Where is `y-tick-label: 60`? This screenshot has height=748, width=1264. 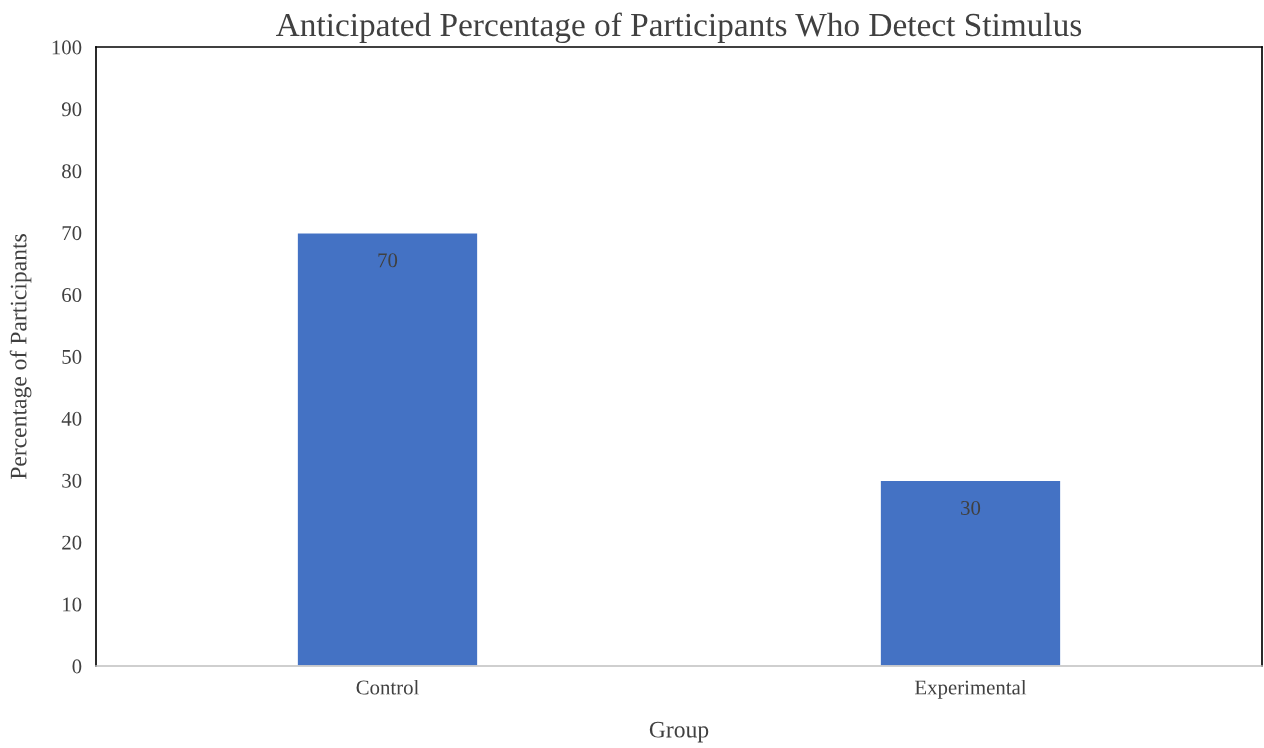 y-tick-label: 60 is located at coordinates (72, 295).